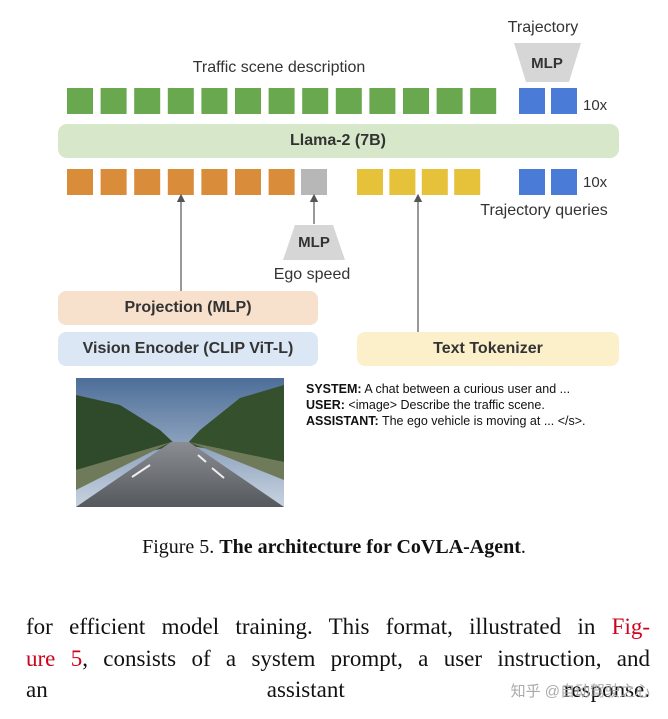  Describe the element at coordinates (180, 442) in the screenshot. I see `scene-image` at that location.